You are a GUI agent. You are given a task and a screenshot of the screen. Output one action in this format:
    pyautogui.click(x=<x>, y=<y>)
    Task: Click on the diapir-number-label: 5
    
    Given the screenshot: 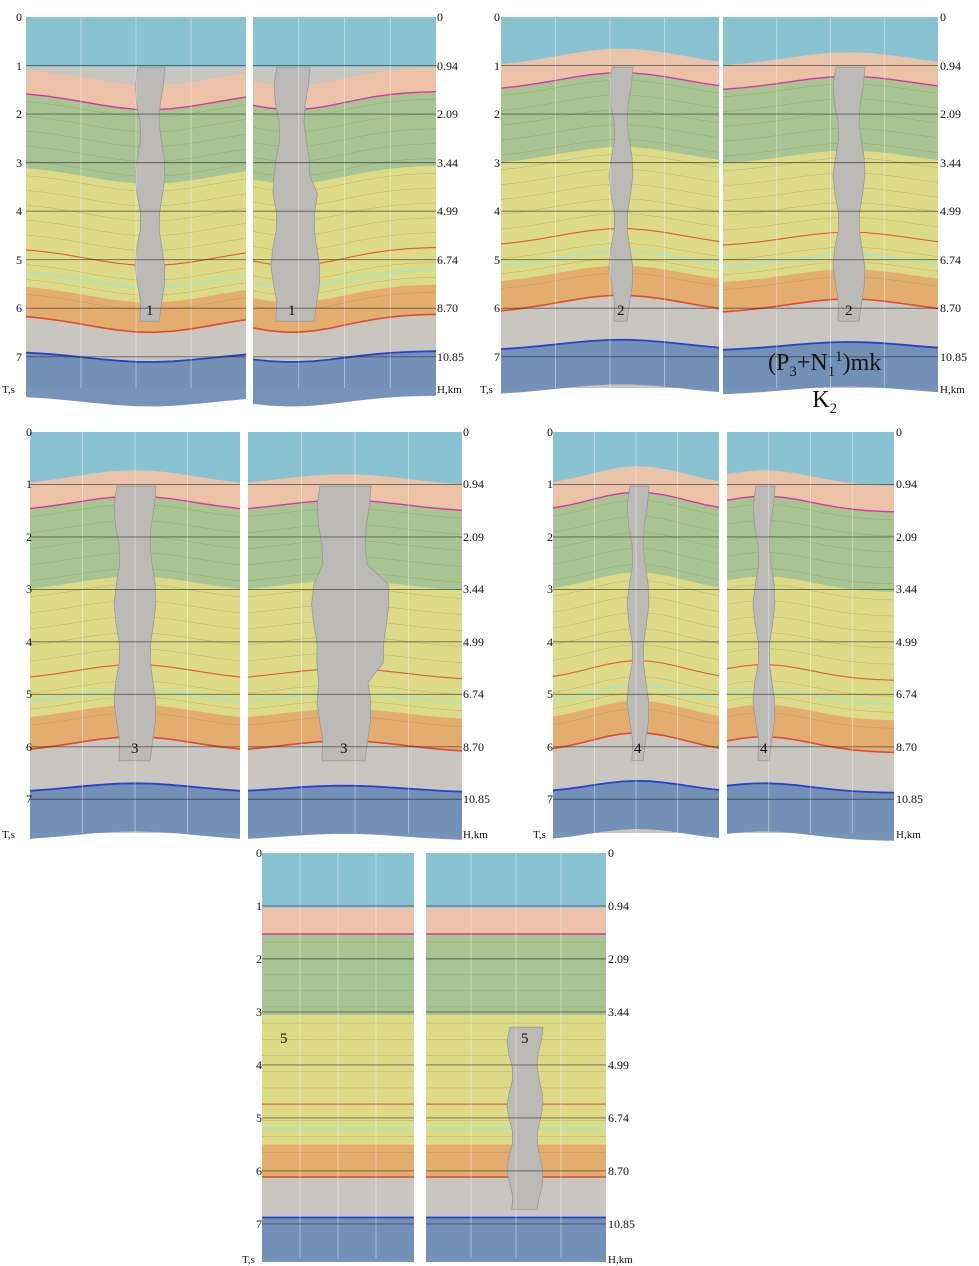 What is the action you would take?
    pyautogui.click(x=525, y=1039)
    